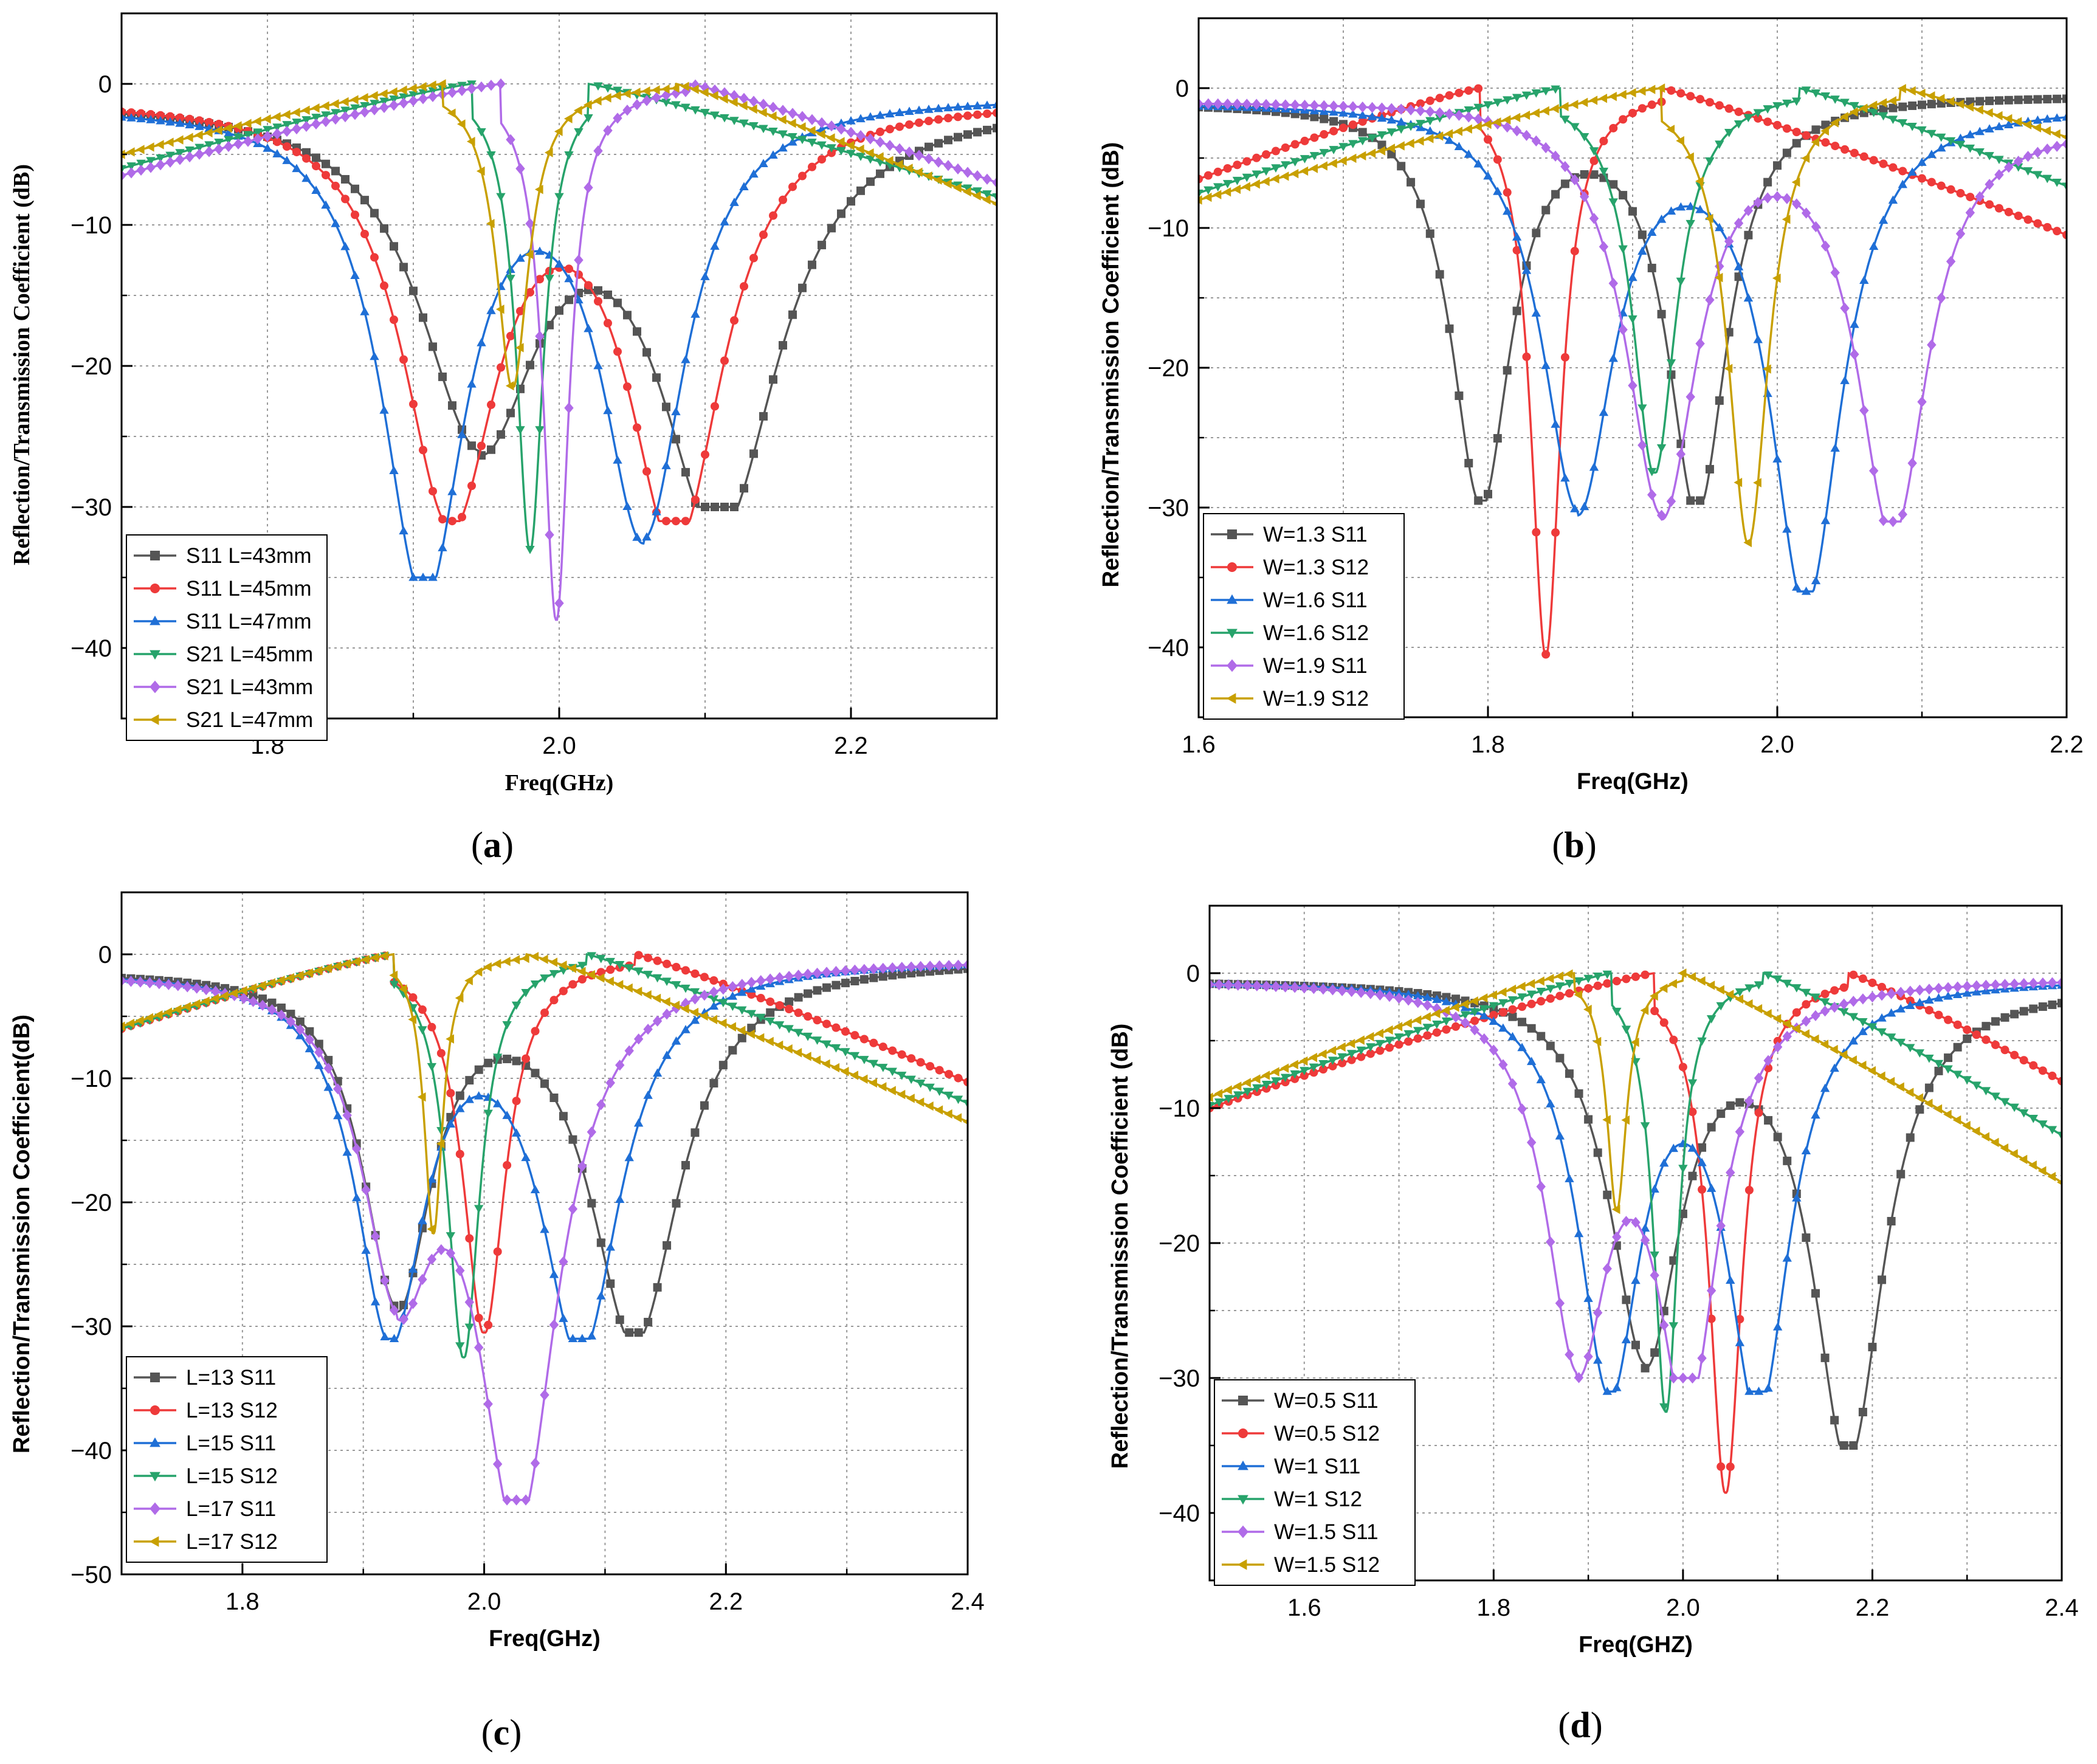 The width and height of the screenshot is (2097, 1764). What do you see at coordinates (431, 1229) in the screenshot?
I see `panel-c-series-6-point` at bounding box center [431, 1229].